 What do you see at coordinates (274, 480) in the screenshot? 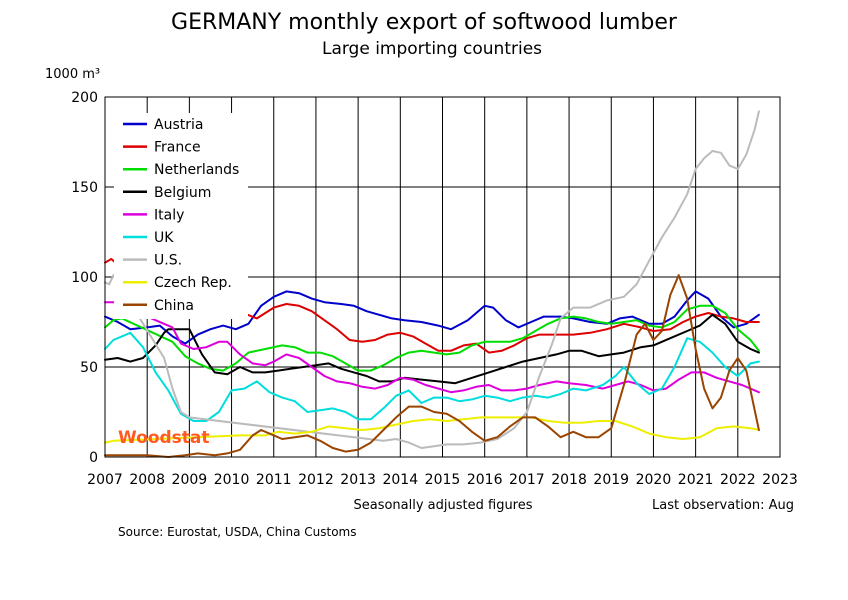
I see `x-tick-2011: 2011` at bounding box center [274, 480].